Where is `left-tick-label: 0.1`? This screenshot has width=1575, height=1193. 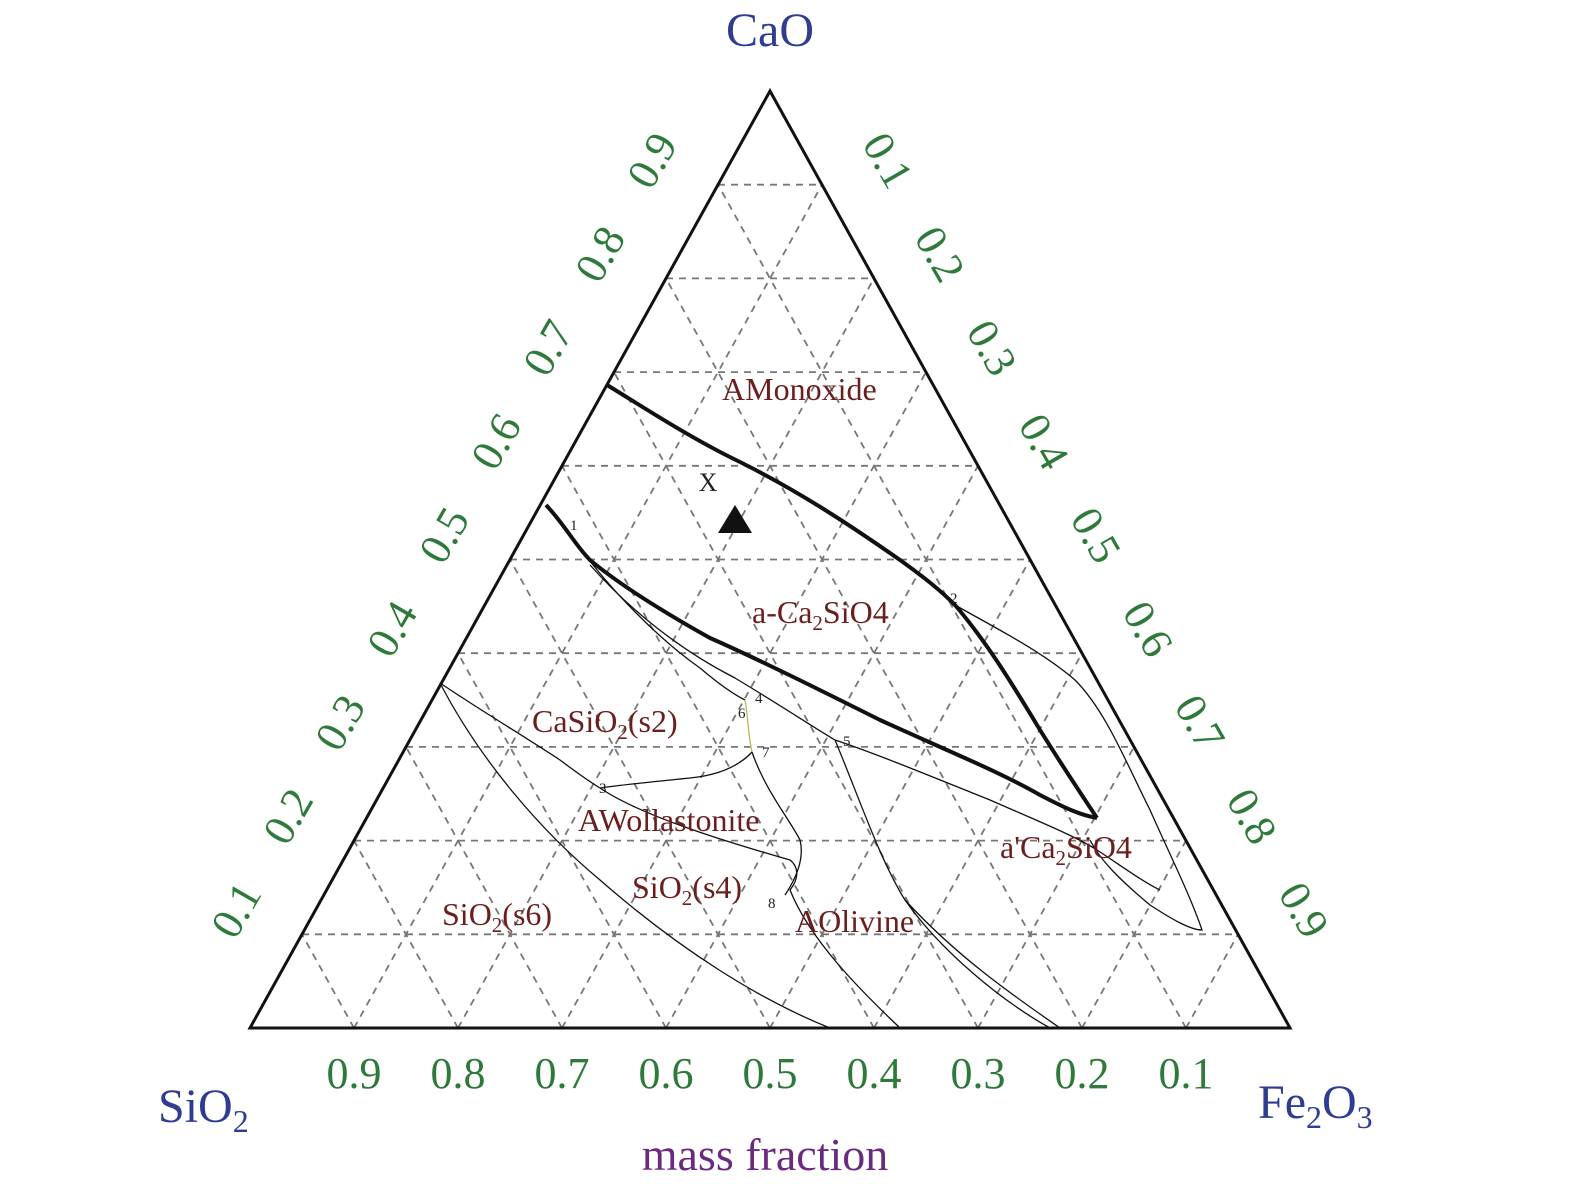
left-tick-label: 0.1 is located at coordinates (236, 910).